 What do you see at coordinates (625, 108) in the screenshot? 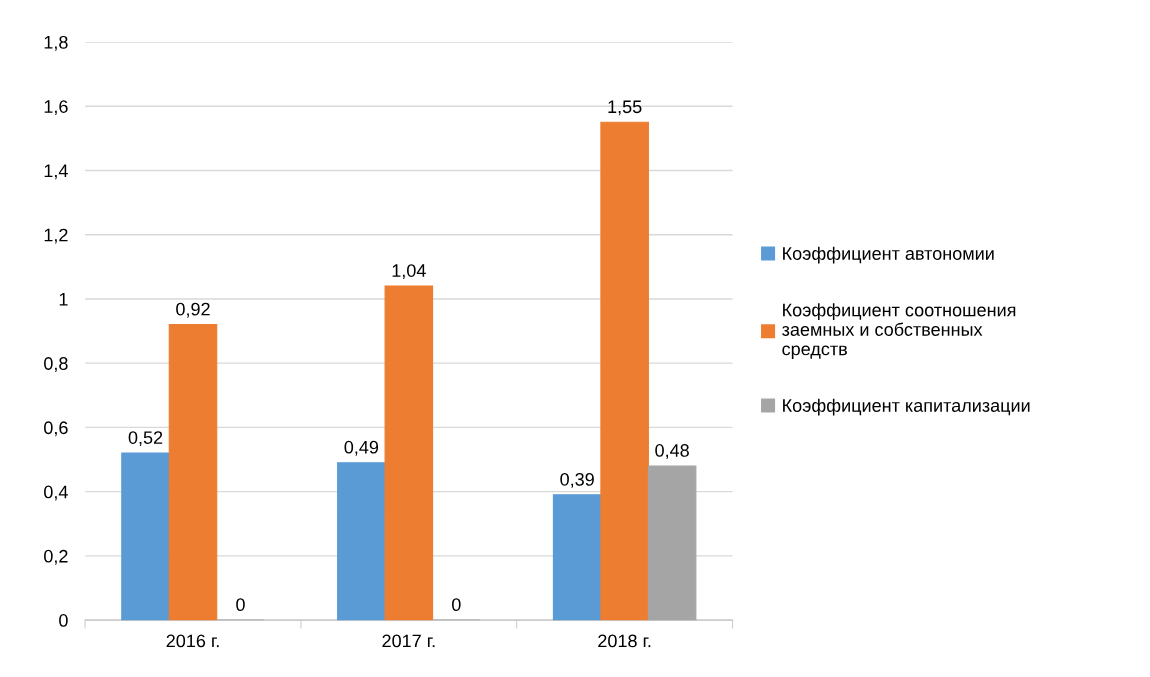
I see `data-label: 1,55` at bounding box center [625, 108].